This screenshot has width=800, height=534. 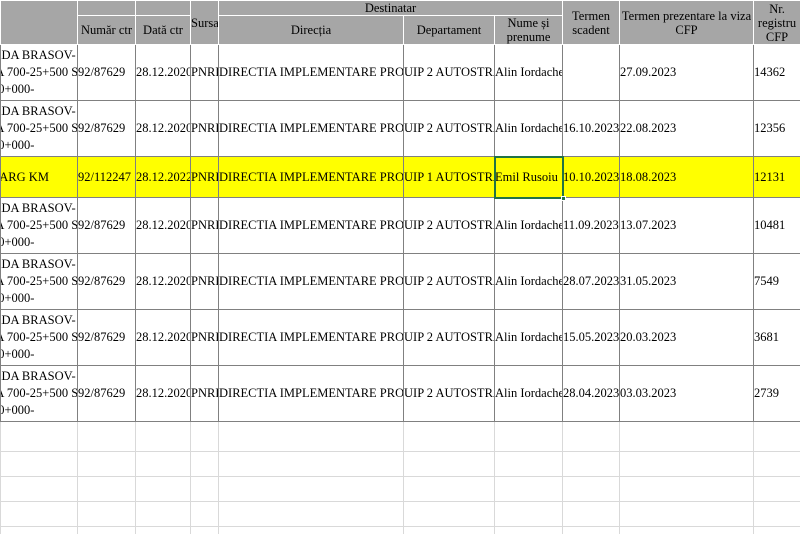 What do you see at coordinates (776, 177) in the screenshot?
I see `cell-nr-reg: 12131` at bounding box center [776, 177].